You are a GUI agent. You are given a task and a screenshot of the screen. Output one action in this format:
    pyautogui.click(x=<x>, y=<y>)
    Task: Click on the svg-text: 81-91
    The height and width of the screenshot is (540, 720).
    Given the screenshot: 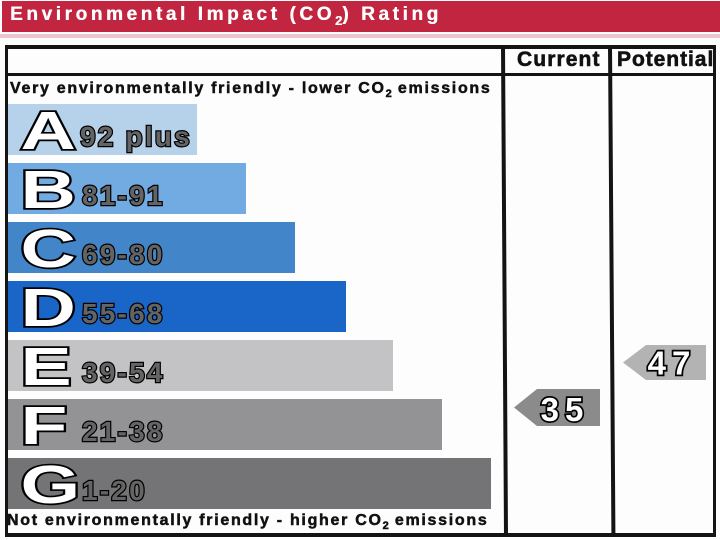 What is the action you would take?
    pyautogui.click(x=123, y=195)
    